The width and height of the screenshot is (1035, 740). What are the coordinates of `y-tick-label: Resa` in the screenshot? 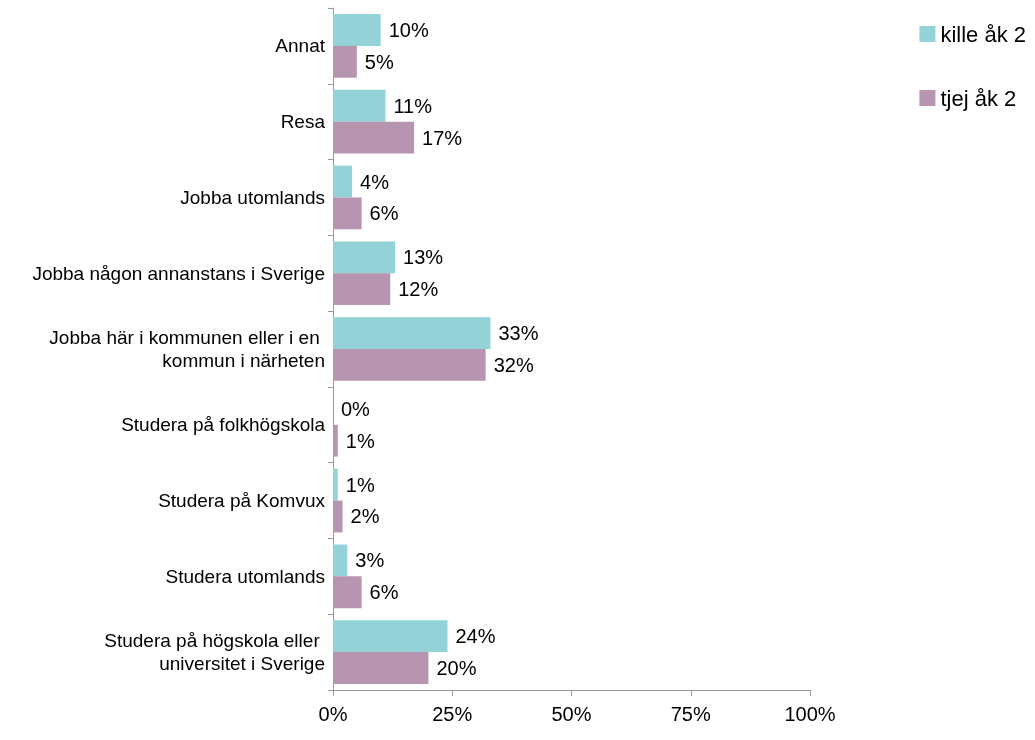 It's located at (303, 122).